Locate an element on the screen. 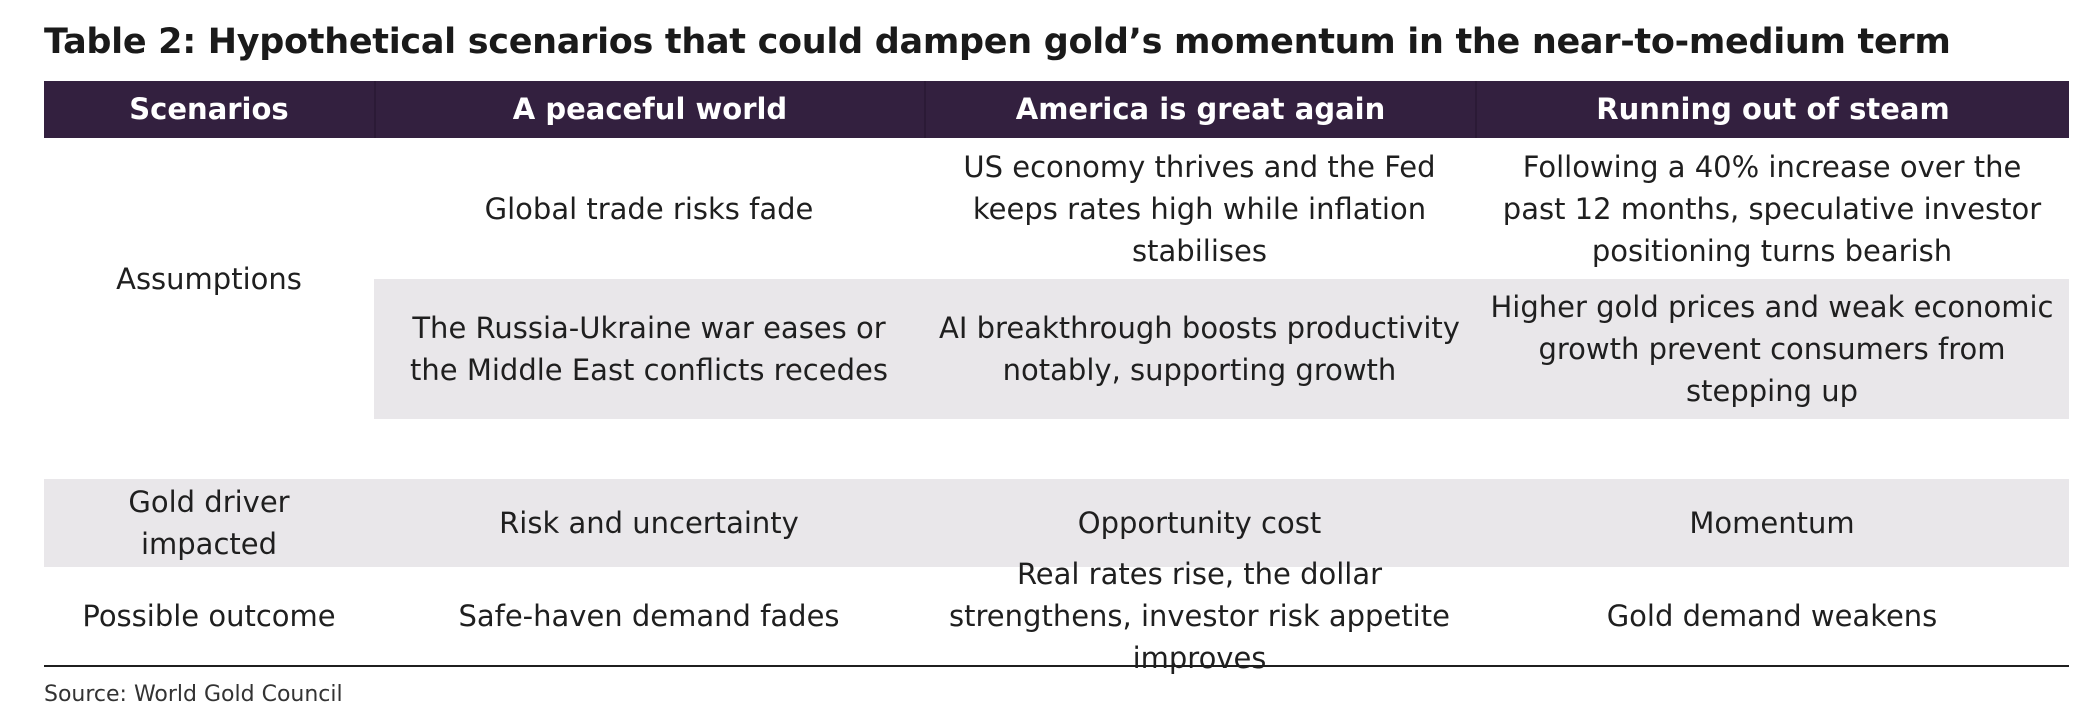 The width and height of the screenshot is (2100, 722). outcome-label: Possible outcome is located at coordinates (209, 616).